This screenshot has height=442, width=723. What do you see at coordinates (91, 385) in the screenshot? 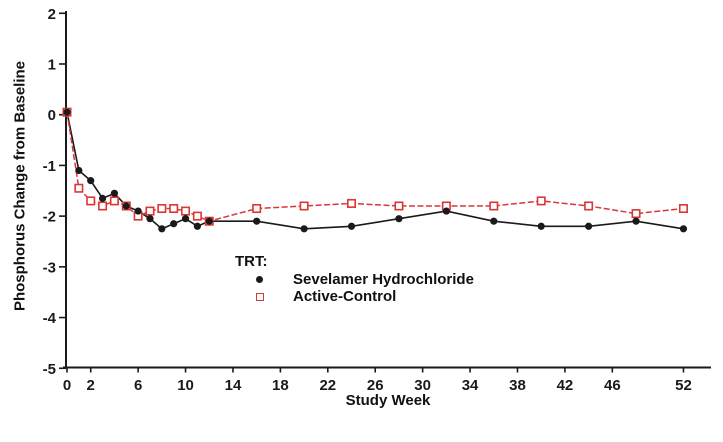
I see `x-tick-label: 2` at bounding box center [91, 385].